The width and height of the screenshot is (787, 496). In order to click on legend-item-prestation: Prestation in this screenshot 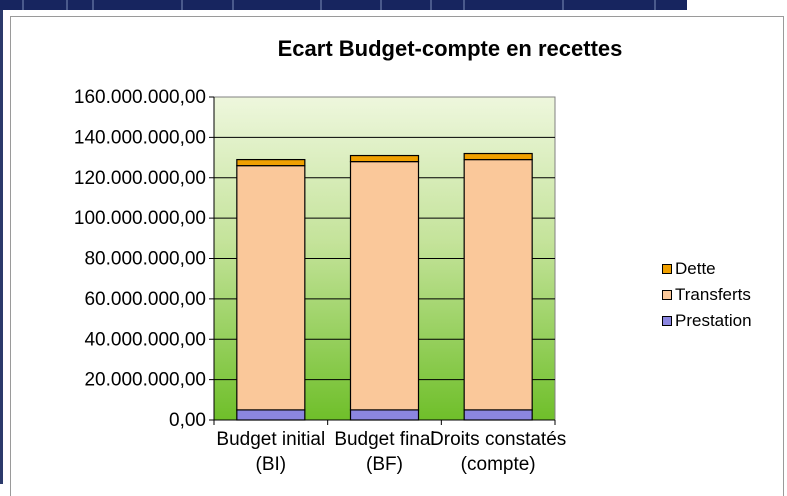, I will do `click(722, 321)`.